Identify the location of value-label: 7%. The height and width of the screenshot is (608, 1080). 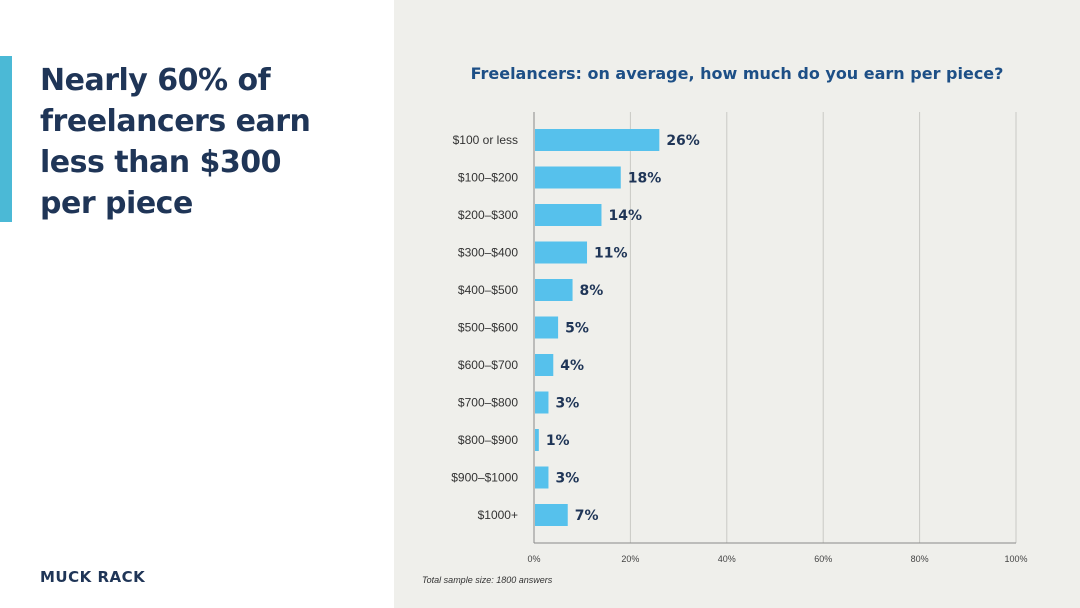
(587, 516).